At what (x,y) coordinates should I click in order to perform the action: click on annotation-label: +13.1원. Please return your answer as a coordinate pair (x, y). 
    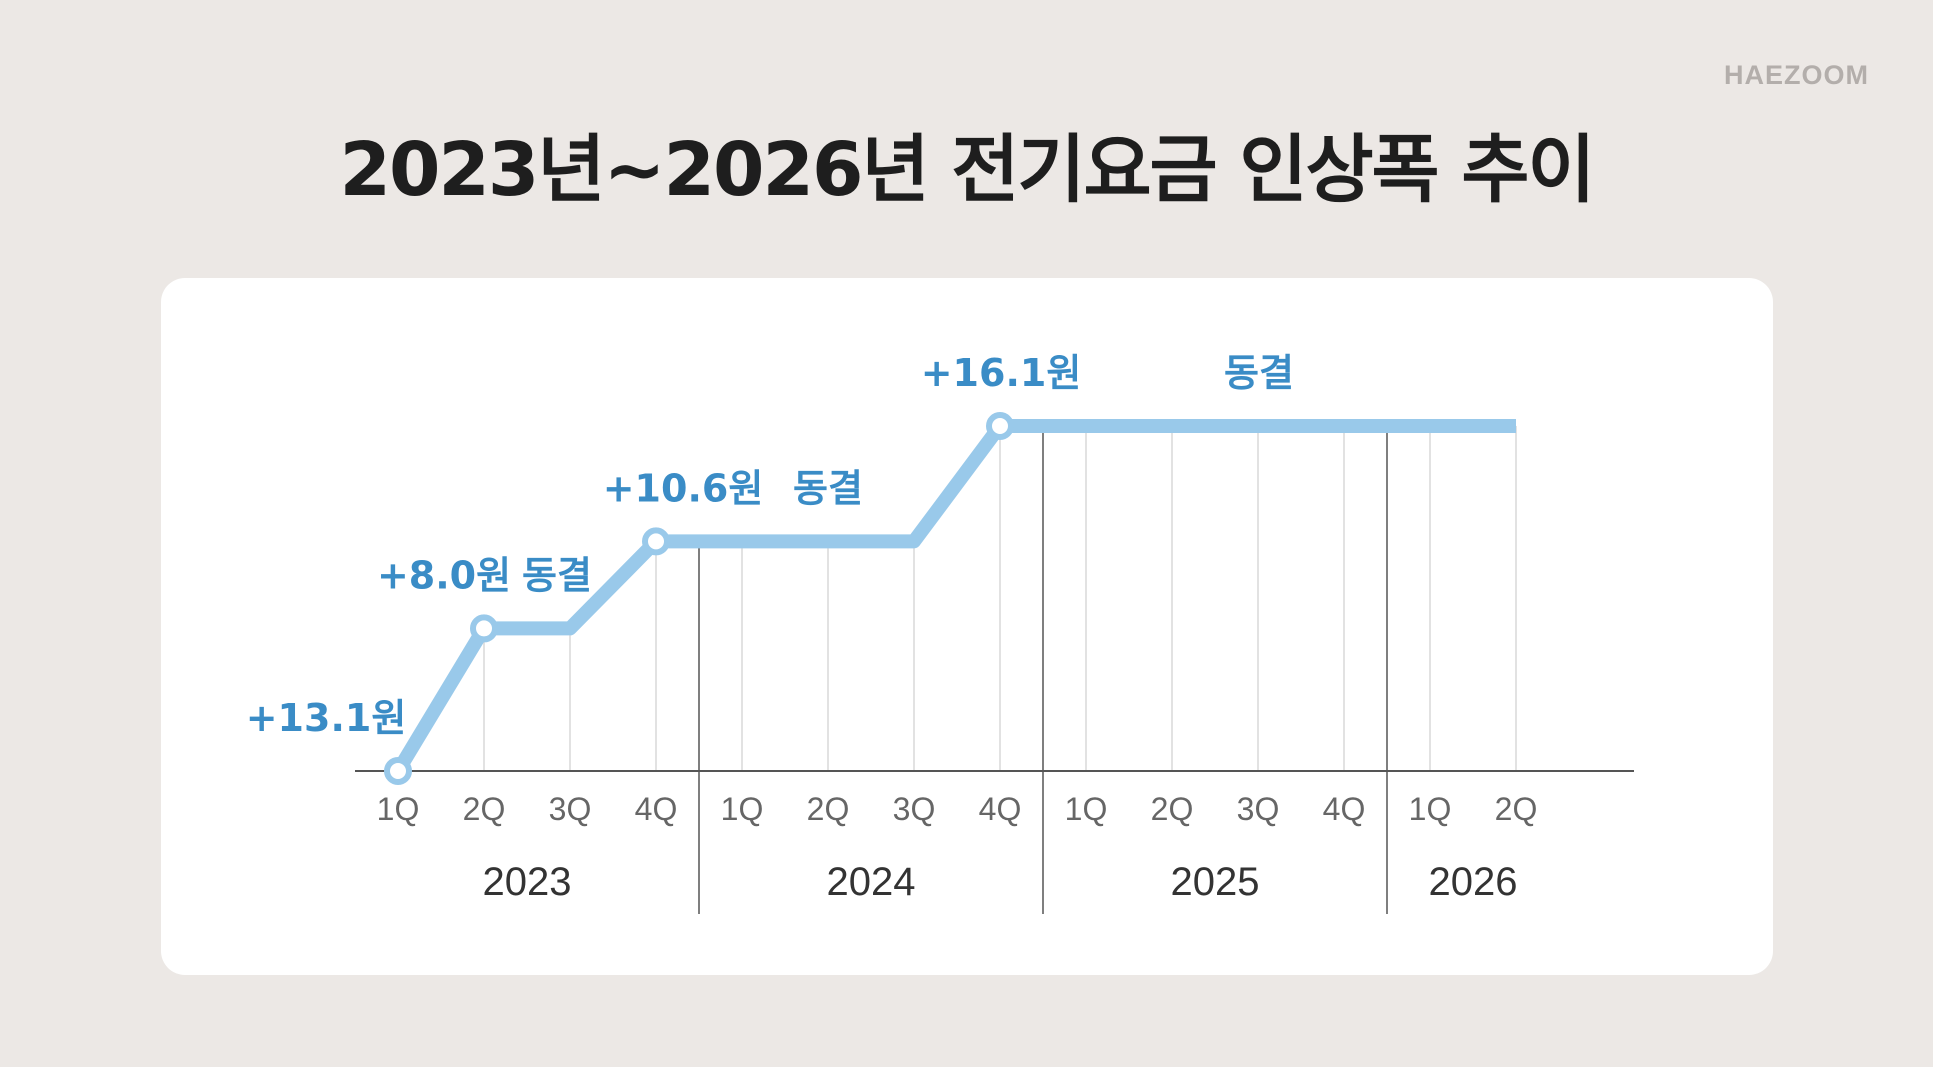
    Looking at the image, I should click on (326, 718).